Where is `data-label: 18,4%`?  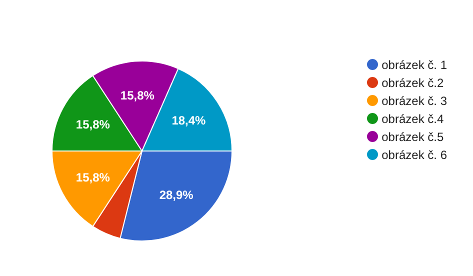 data-label: 18,4% is located at coordinates (189, 121).